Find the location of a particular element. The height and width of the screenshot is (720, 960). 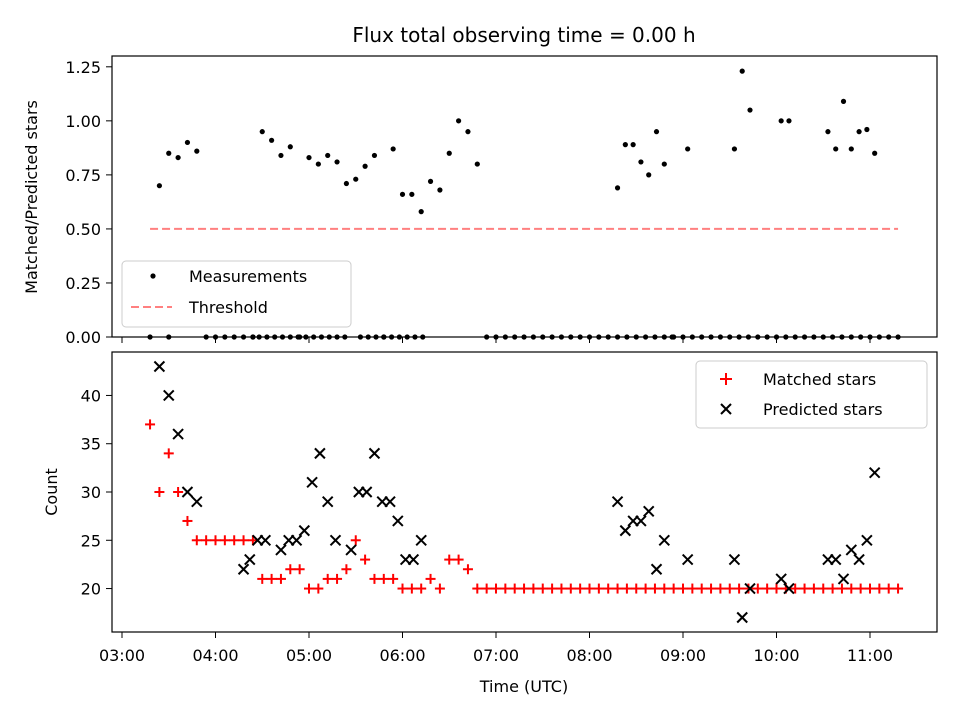

x-tick-label: 05:00 is located at coordinates (309, 655).